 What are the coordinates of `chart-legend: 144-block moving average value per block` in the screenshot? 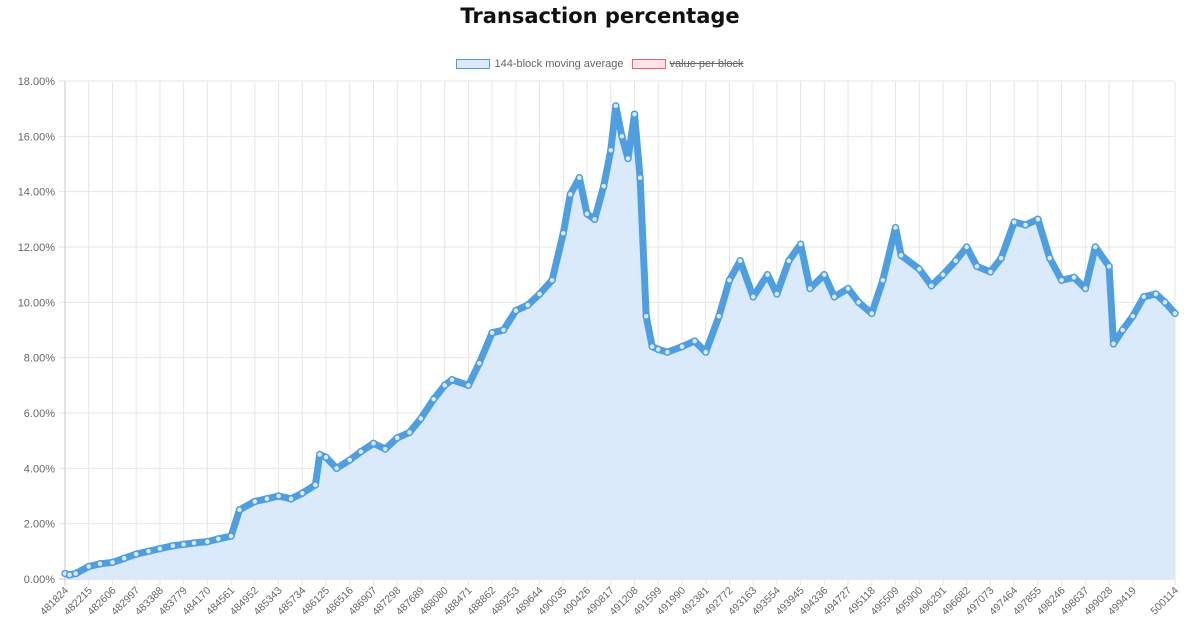 It's located at (600, 64).